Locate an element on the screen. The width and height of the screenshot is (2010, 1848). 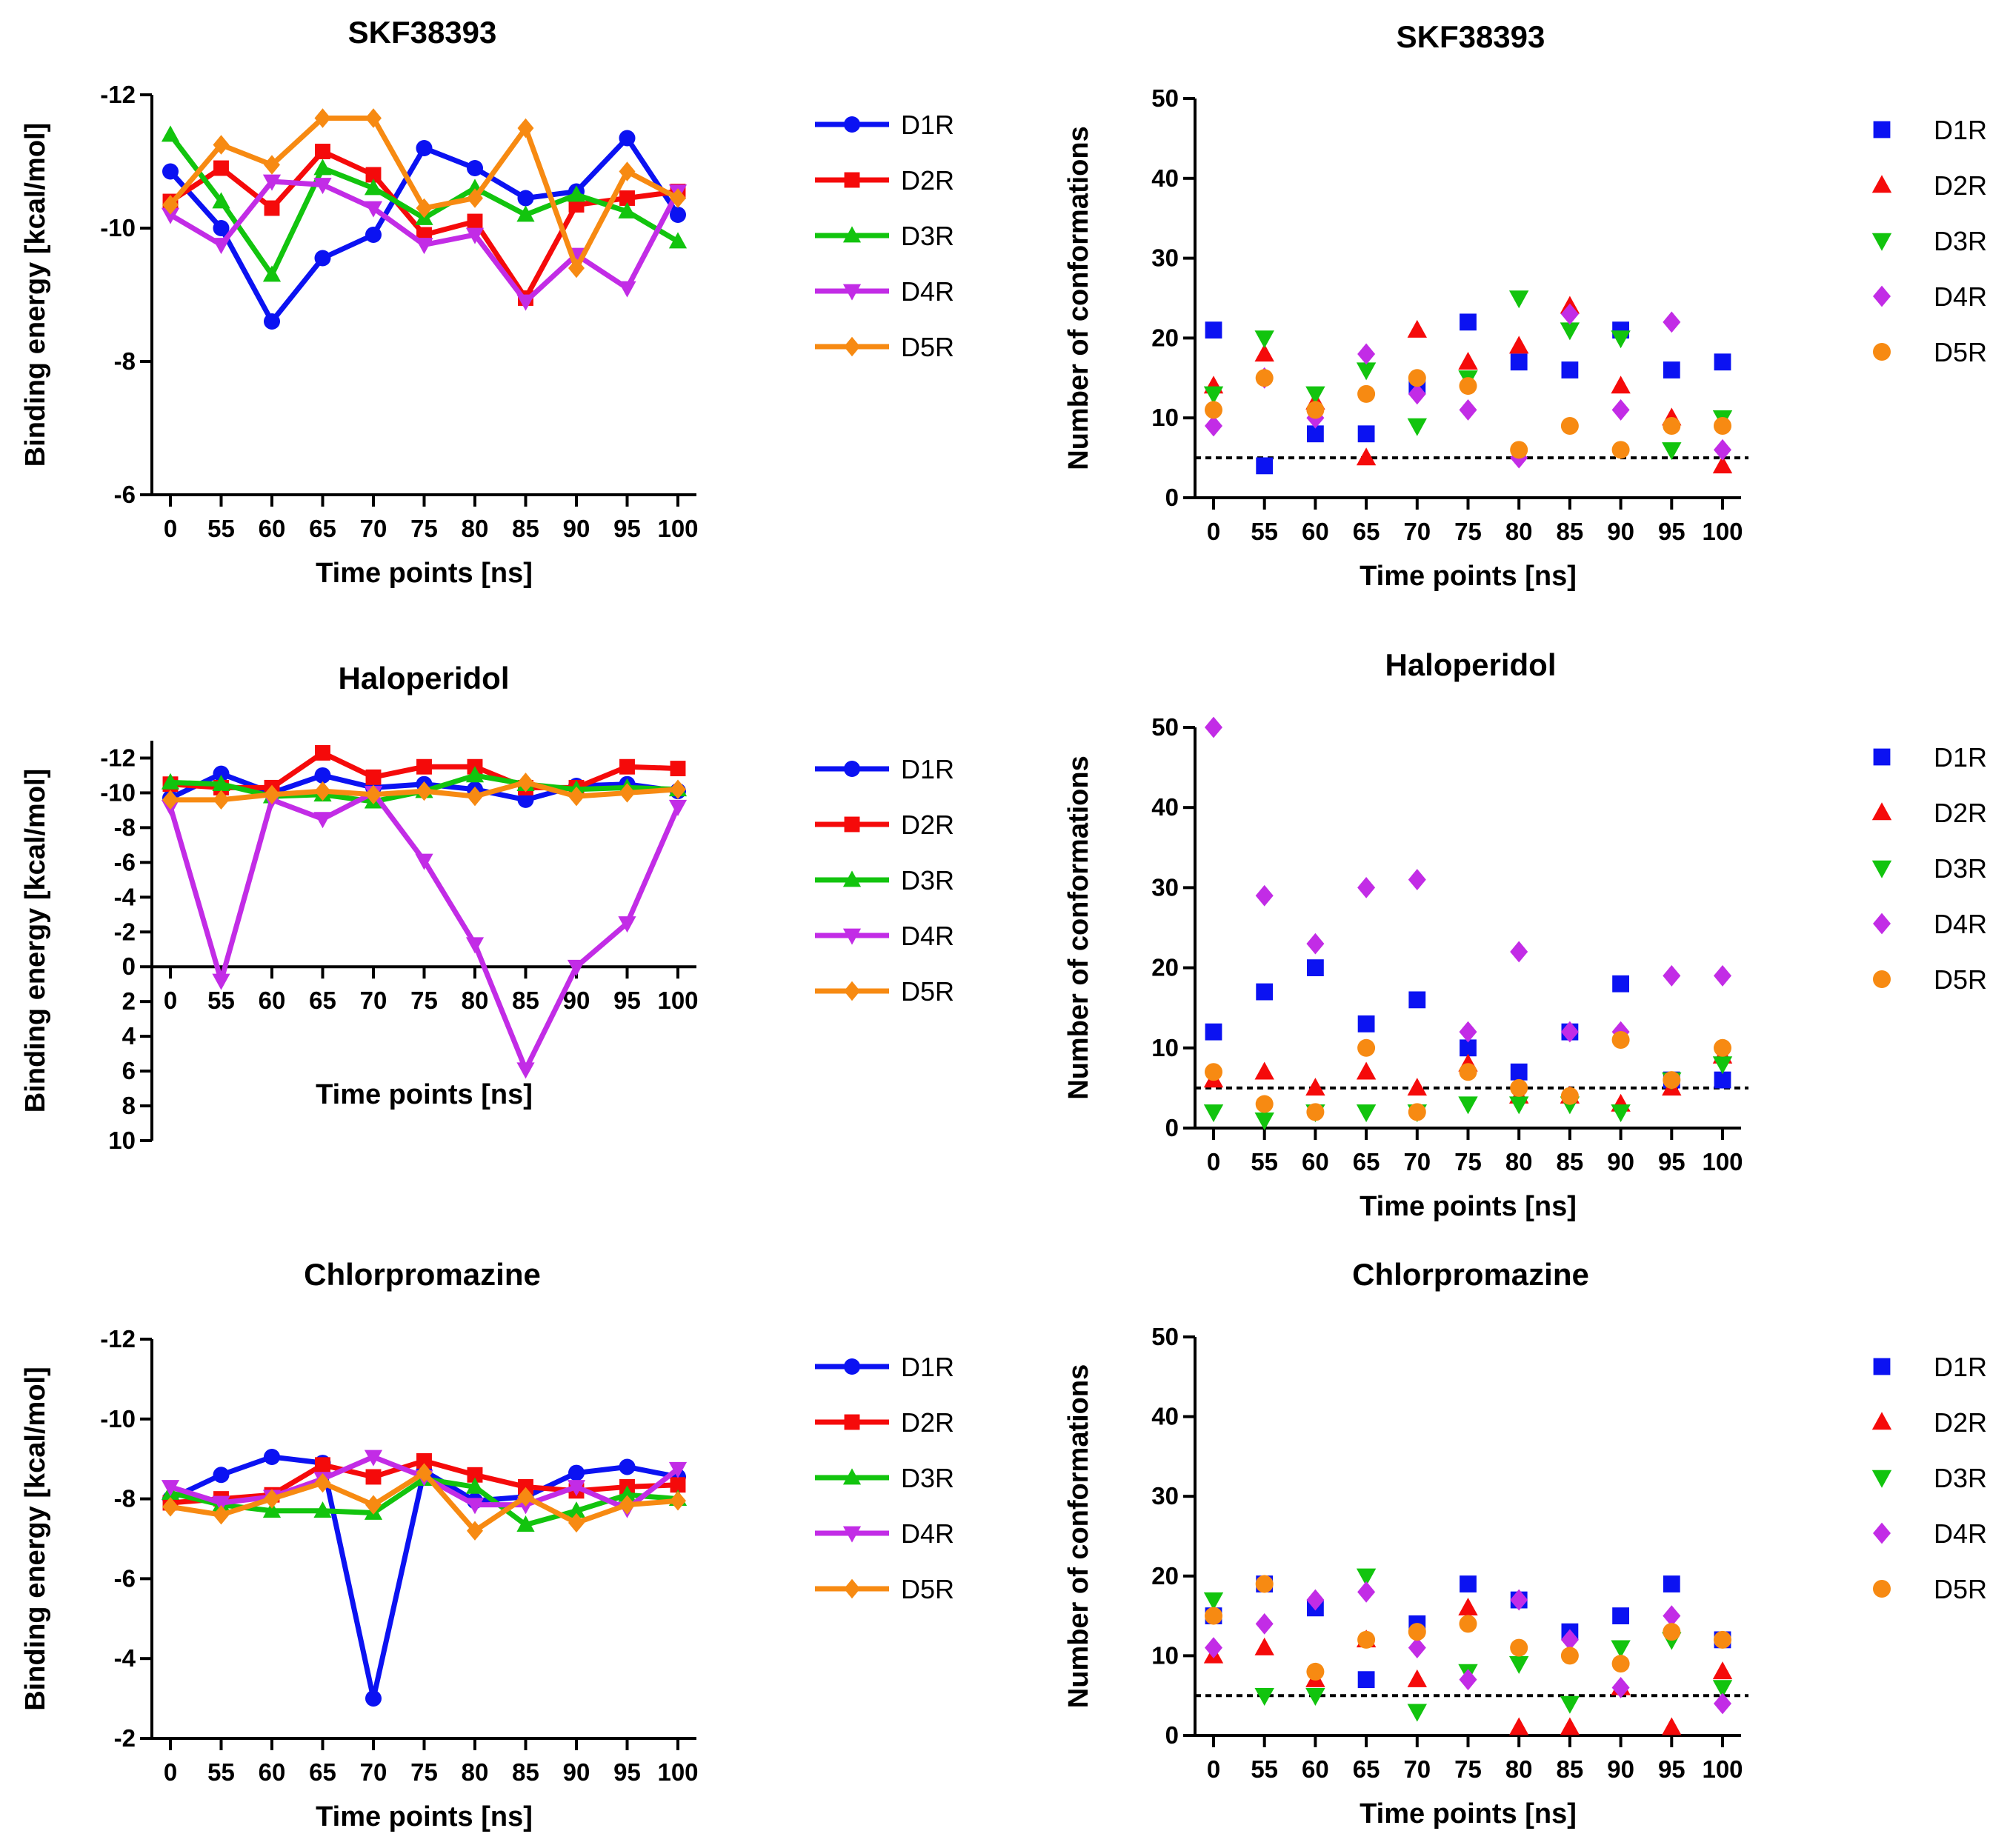
legend-label: D5R is located at coordinates (927, 347).